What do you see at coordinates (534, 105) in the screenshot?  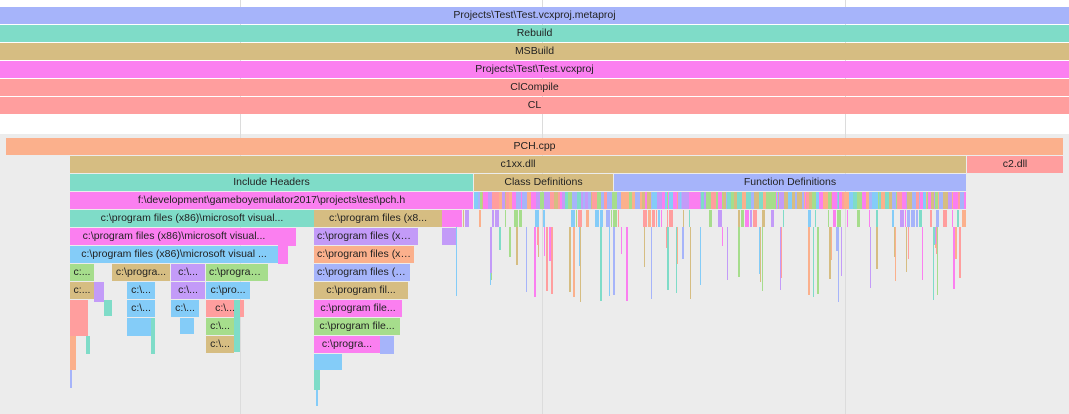 I see `event-cl: CL` at bounding box center [534, 105].